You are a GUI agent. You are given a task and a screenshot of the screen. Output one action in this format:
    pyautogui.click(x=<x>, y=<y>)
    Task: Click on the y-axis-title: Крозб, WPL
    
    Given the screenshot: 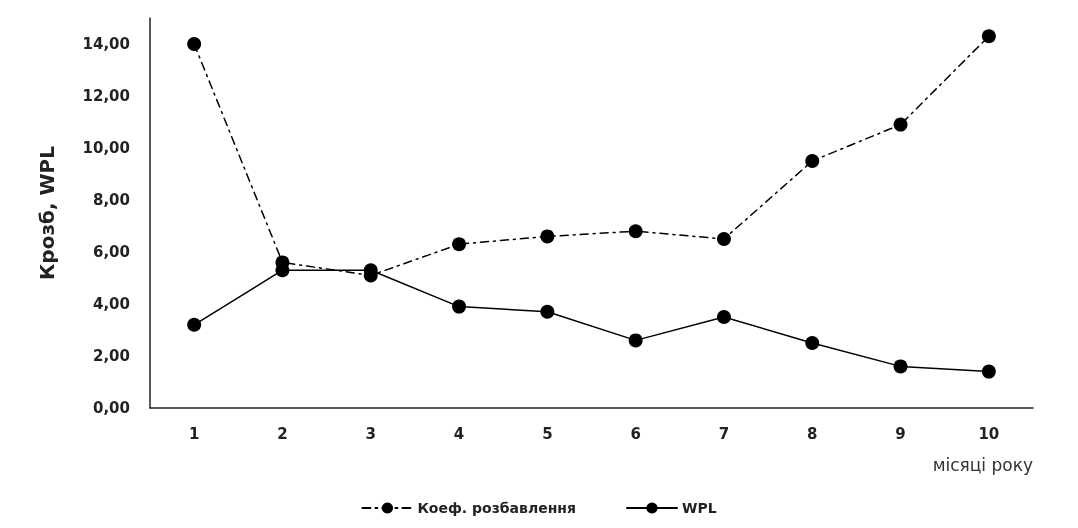 What is the action you would take?
    pyautogui.click(x=47, y=213)
    